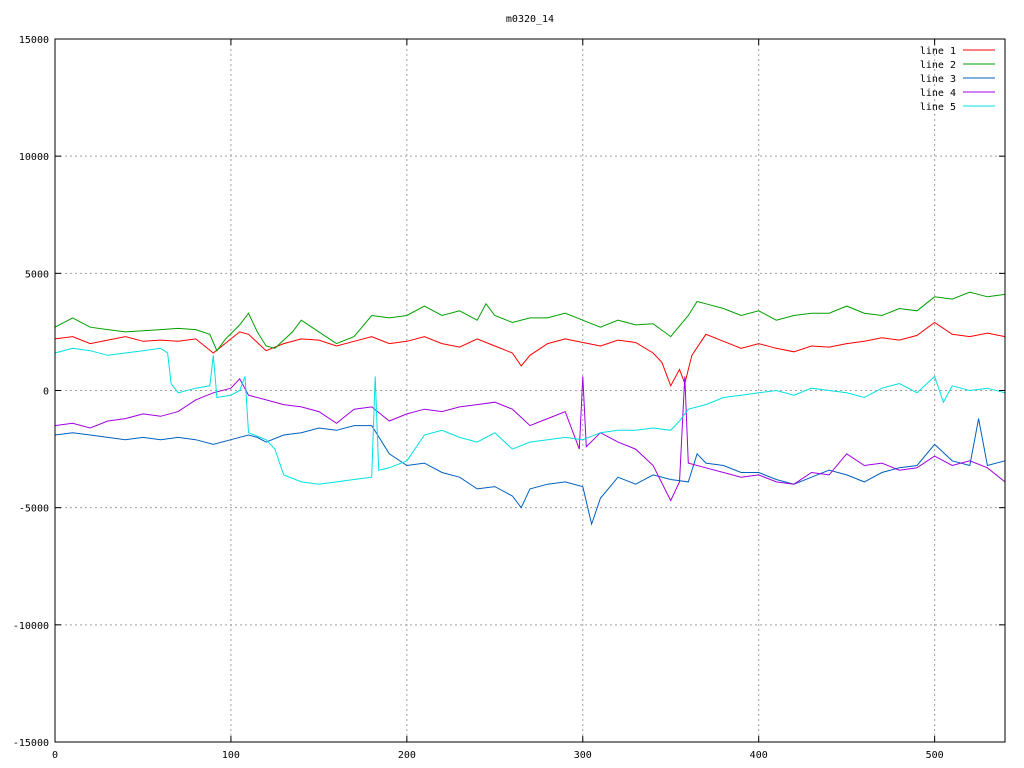  I want to click on x-tick-label: 400, so click(759, 755).